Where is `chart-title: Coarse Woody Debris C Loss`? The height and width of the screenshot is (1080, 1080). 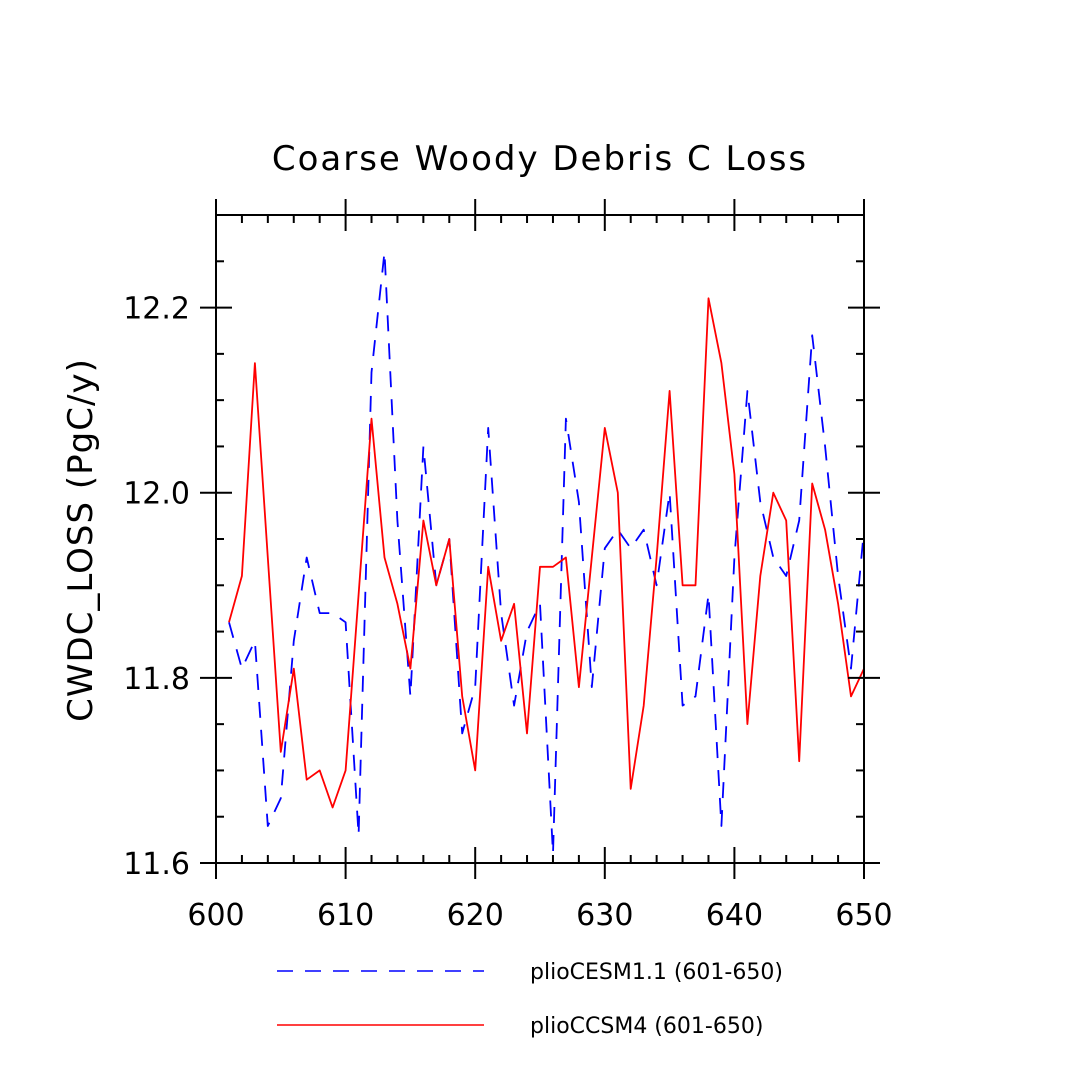
chart-title: Coarse Woody Debris C Loss is located at coordinates (540, 159).